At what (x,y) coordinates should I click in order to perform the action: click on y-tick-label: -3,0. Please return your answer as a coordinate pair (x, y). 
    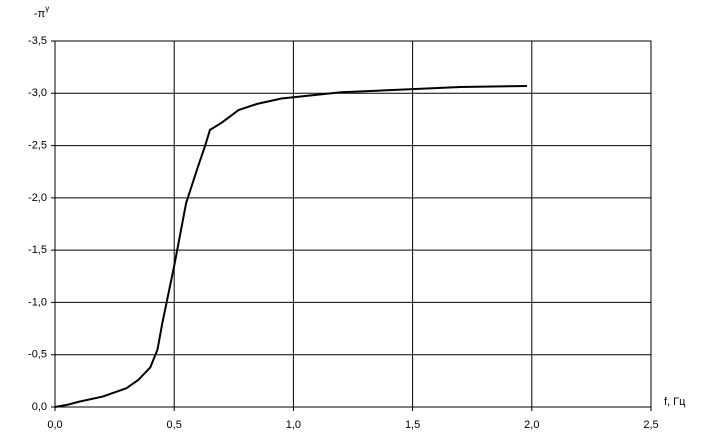
    Looking at the image, I should click on (37, 93).